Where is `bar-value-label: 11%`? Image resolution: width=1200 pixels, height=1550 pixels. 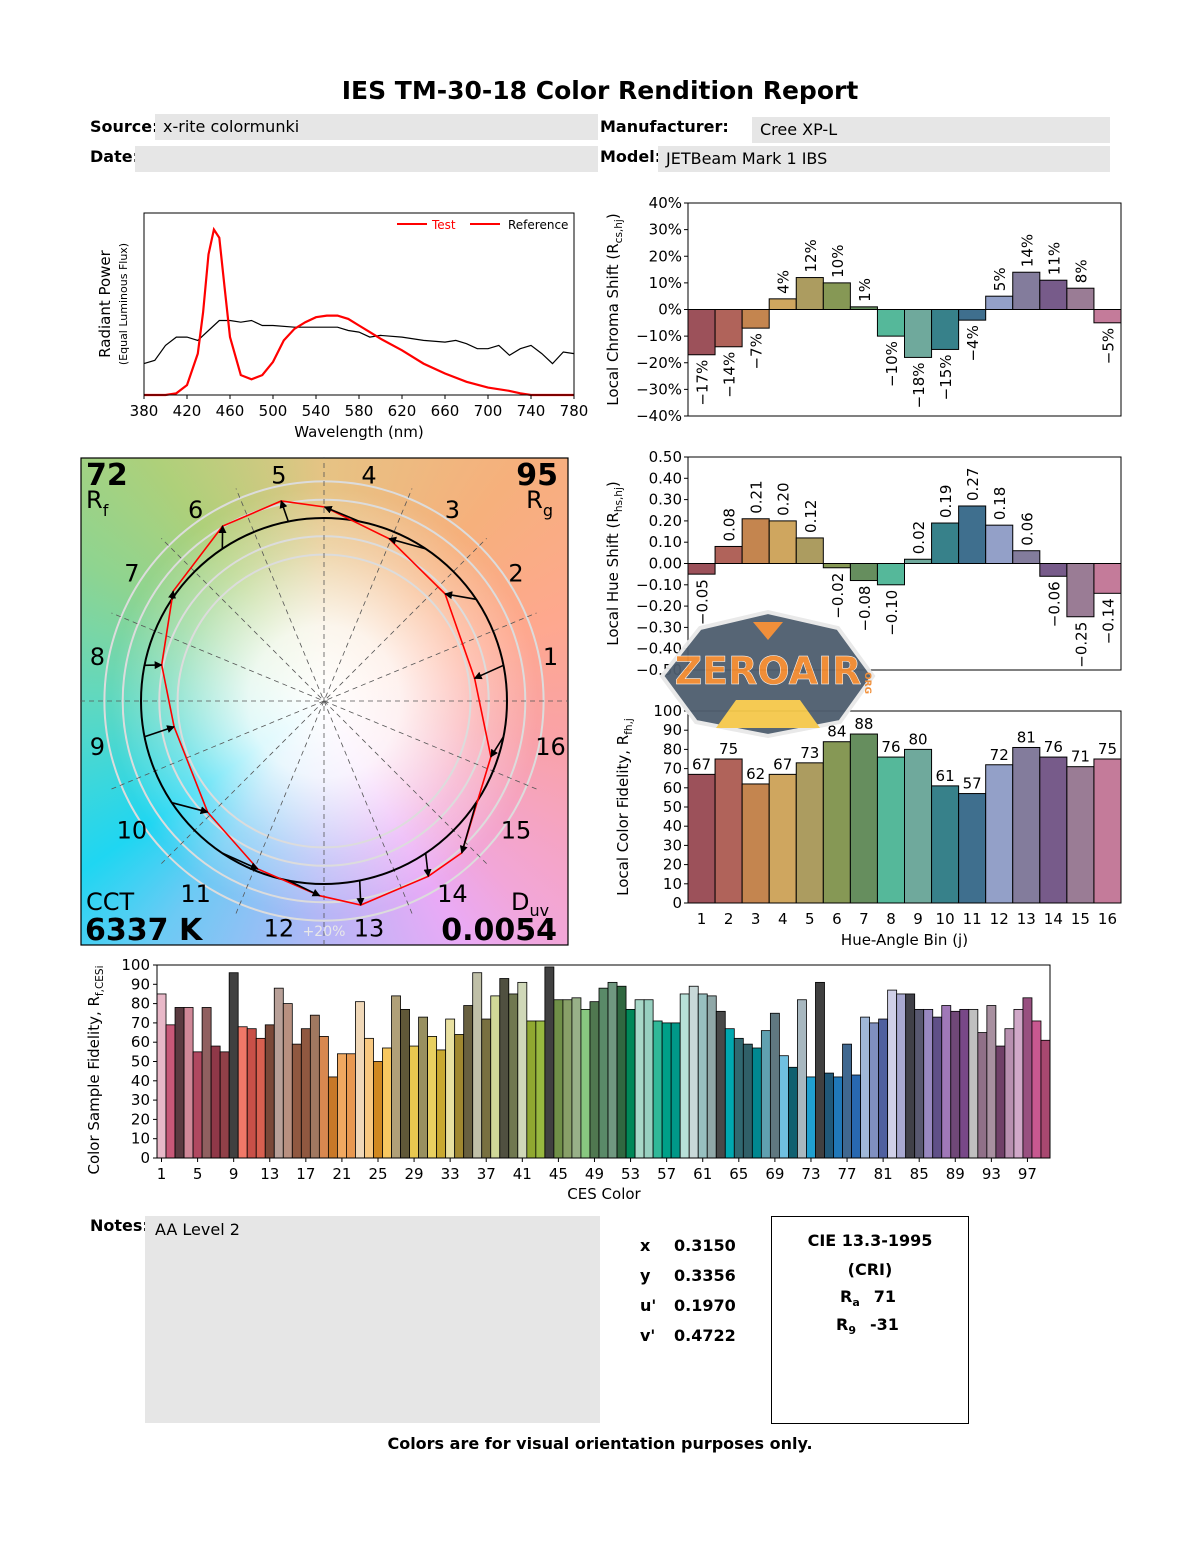 bar-value-label: 11% is located at coordinates (1054, 258).